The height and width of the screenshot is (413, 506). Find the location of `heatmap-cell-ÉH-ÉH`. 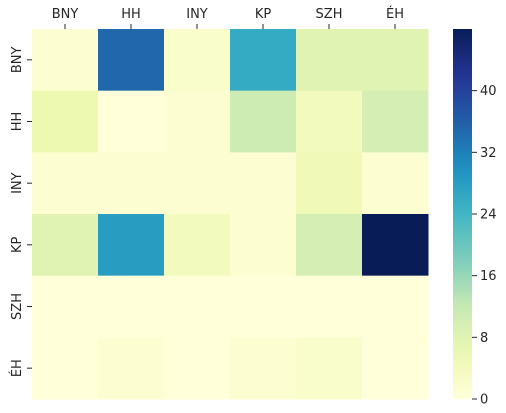

heatmap-cell-ÉH-ÉH is located at coordinates (395, 368).